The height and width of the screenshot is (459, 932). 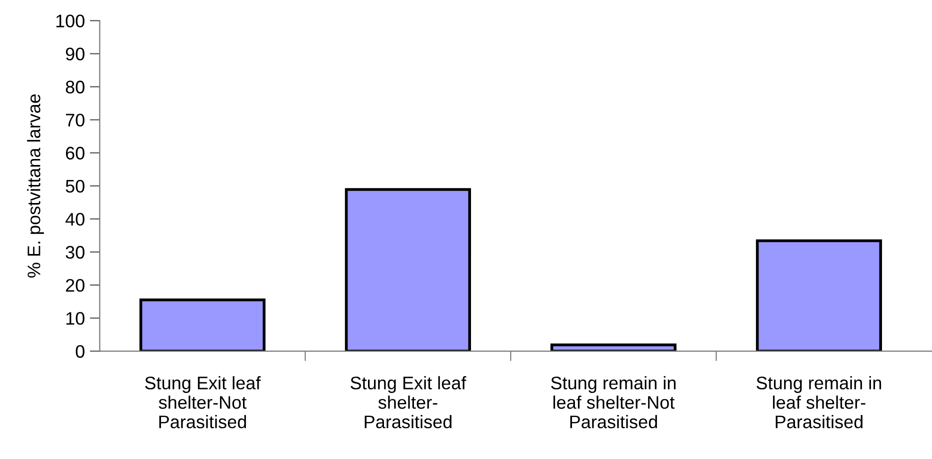 I want to click on y-tick-label: 20, so click(x=75, y=285).